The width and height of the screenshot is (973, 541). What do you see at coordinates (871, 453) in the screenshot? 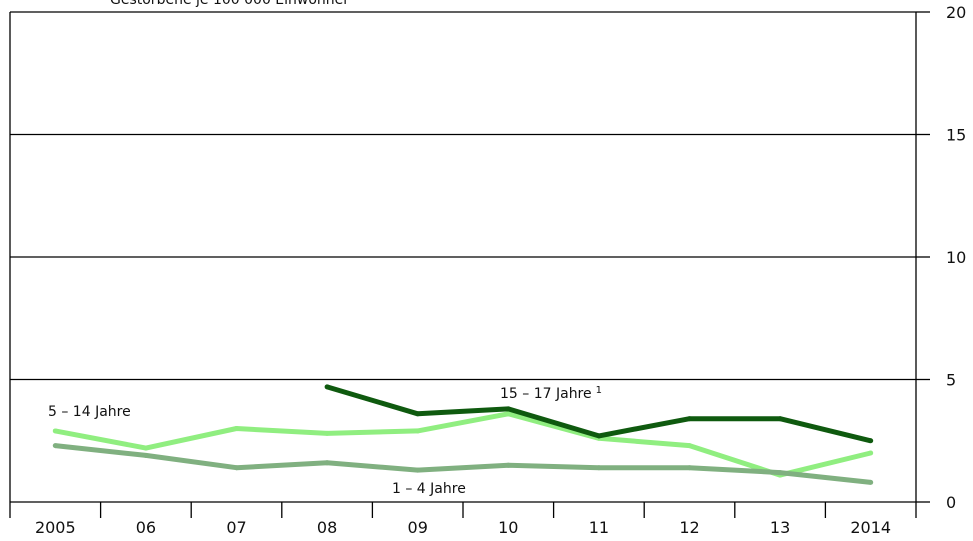
I see `data-point-s0-2014` at bounding box center [871, 453].